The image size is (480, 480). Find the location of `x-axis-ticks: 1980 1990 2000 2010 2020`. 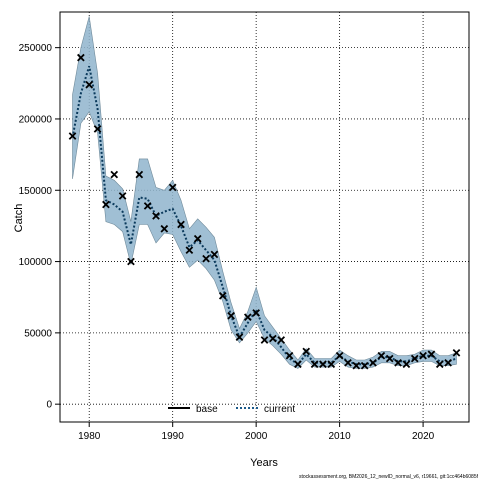

x-axis-ticks: 1980 1990 2000 2010 2020 is located at coordinates (256, 432).